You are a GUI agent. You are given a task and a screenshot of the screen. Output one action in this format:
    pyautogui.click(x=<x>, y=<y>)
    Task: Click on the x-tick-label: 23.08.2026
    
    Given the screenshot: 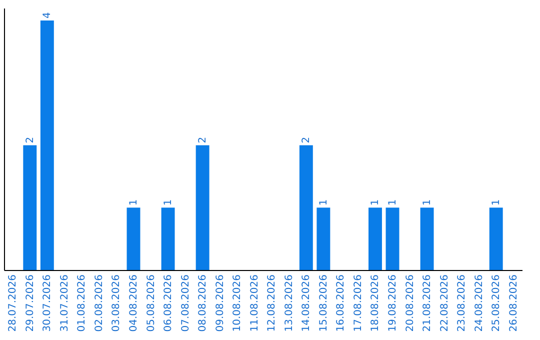 What is the action you would take?
    pyautogui.click(x=462, y=303)
    